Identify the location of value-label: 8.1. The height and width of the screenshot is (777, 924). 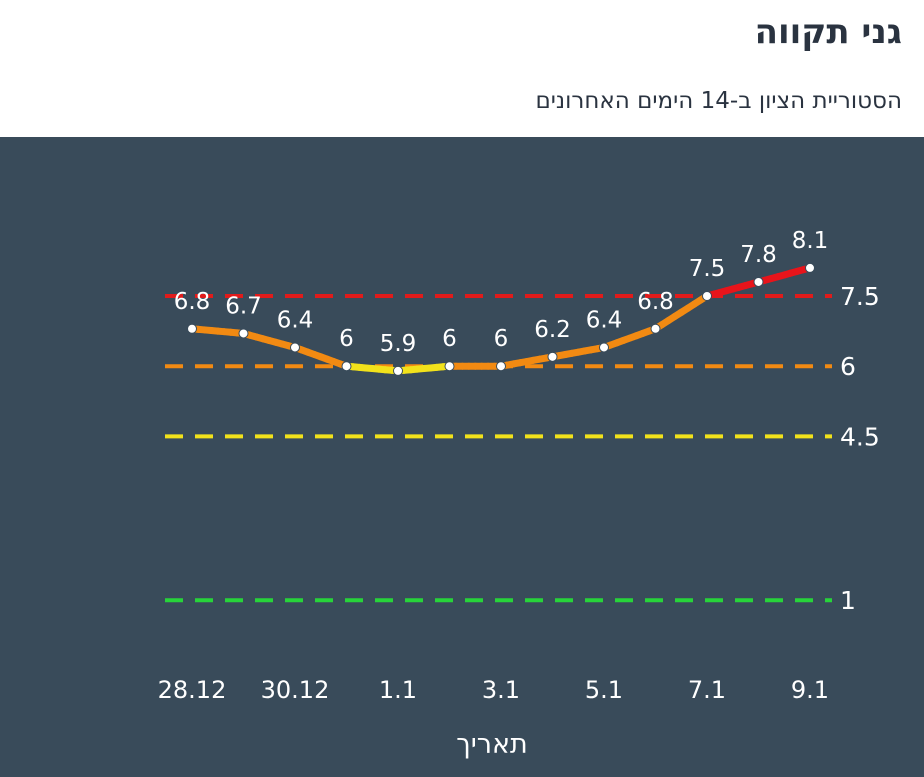
(810, 241).